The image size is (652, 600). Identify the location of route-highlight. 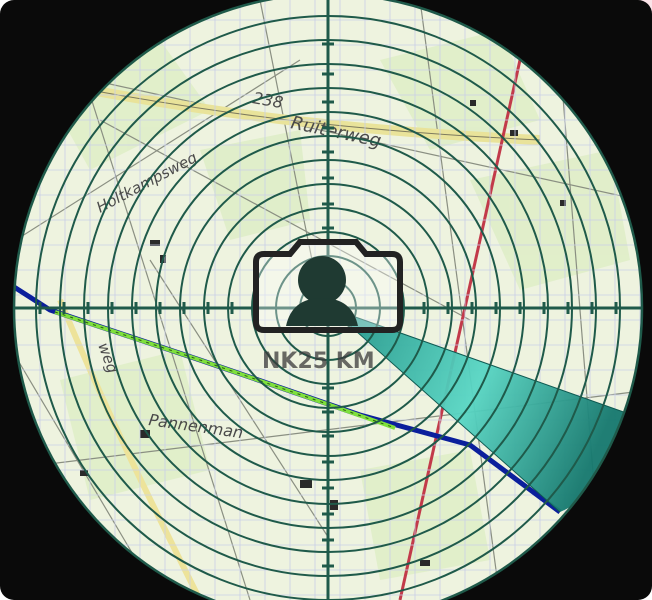
(225, 370).